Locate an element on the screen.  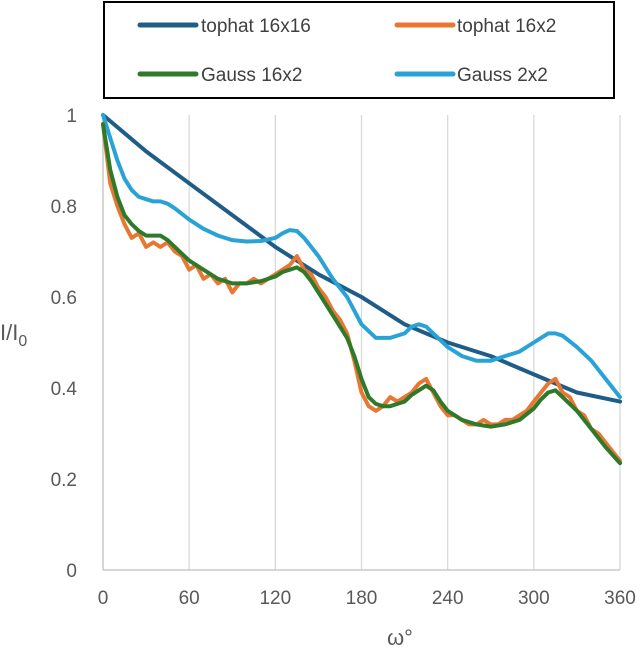
legend-label-tophat-16x2: tophat 16x2 is located at coordinates (506, 26).